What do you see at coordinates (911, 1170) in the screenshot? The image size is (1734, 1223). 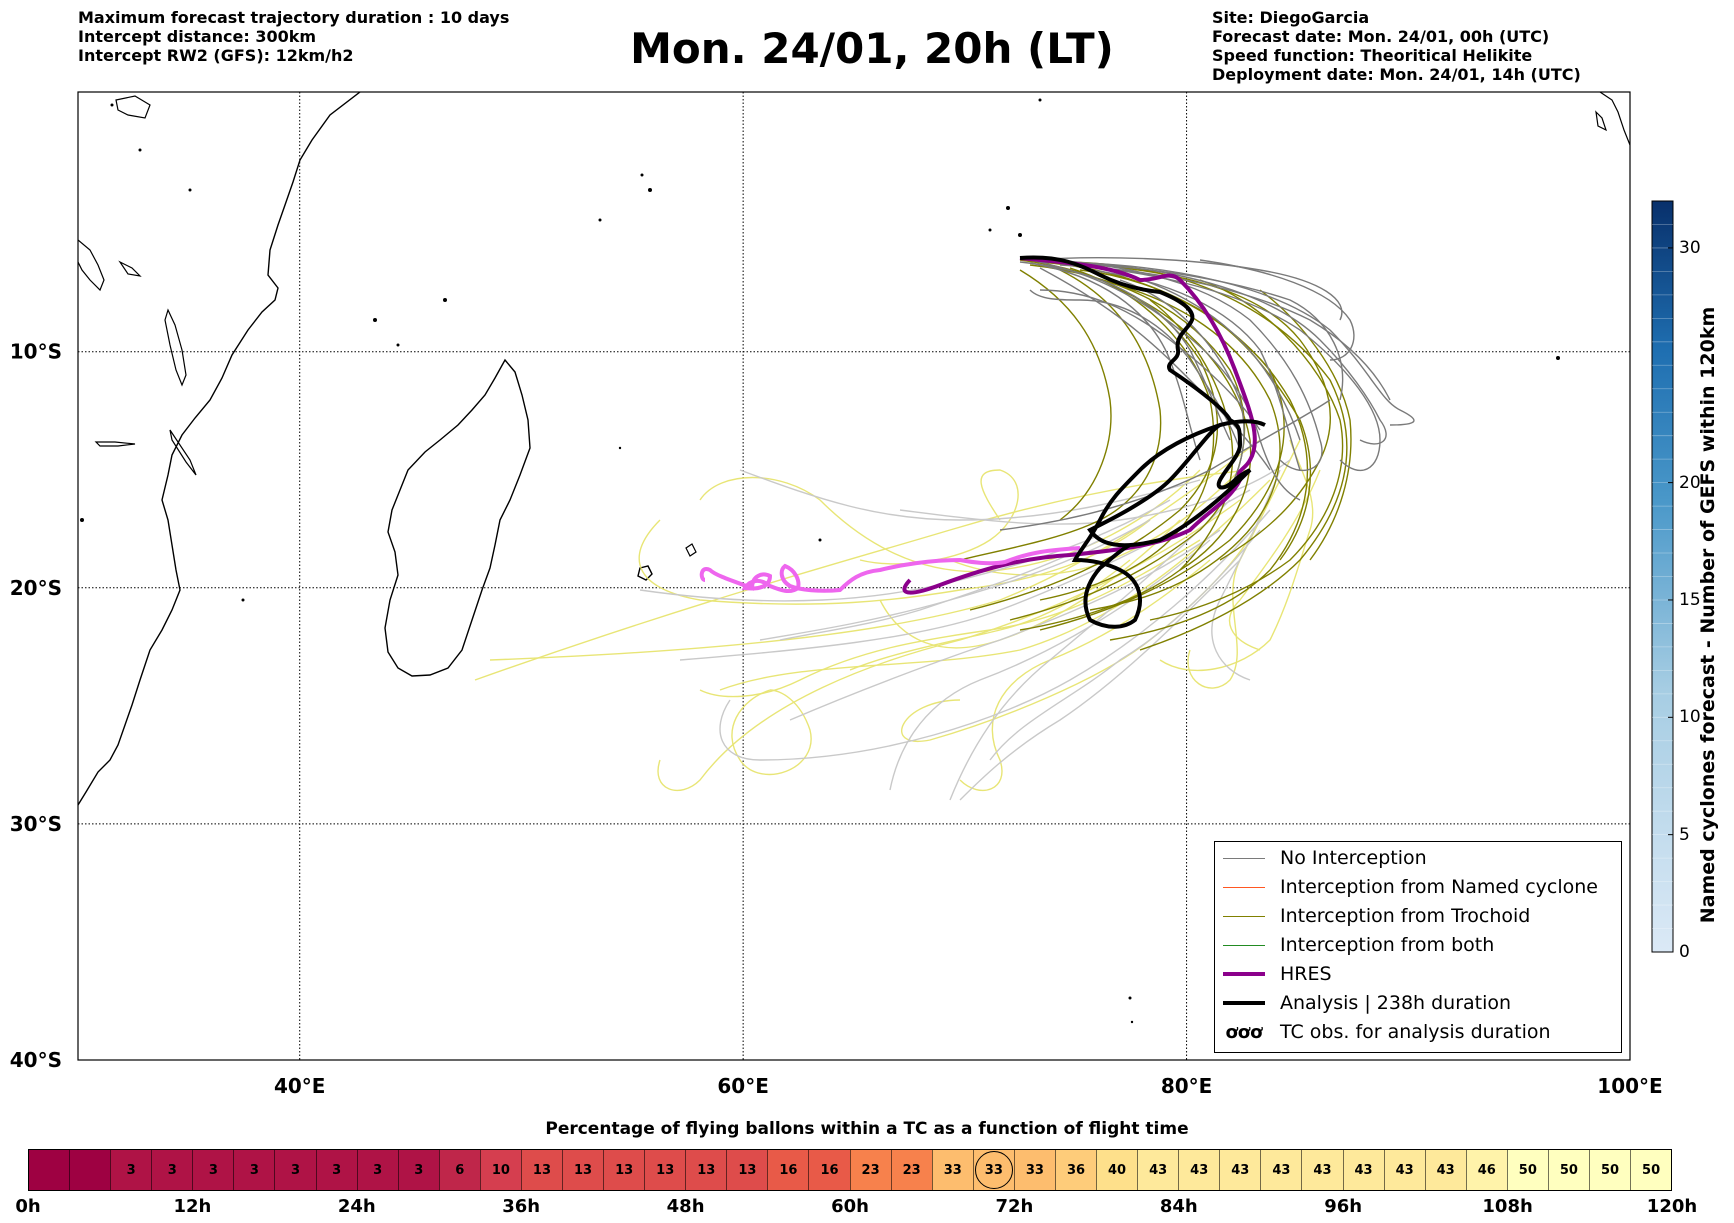 I see `percentage-value: 23` at bounding box center [911, 1170].